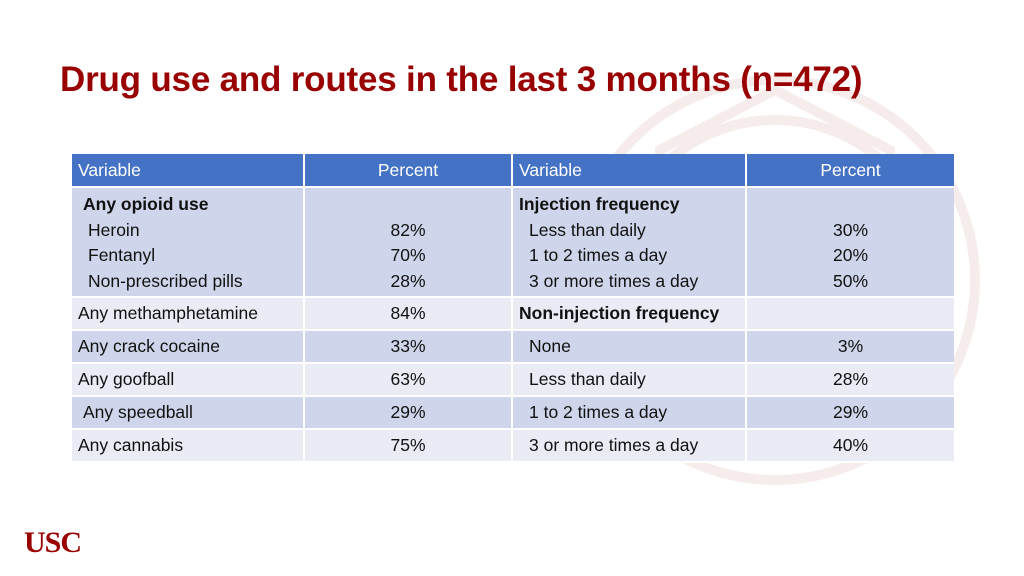 This screenshot has width=1024, height=576. I want to click on injection-item-label: 3 or more times a day, so click(614, 280).